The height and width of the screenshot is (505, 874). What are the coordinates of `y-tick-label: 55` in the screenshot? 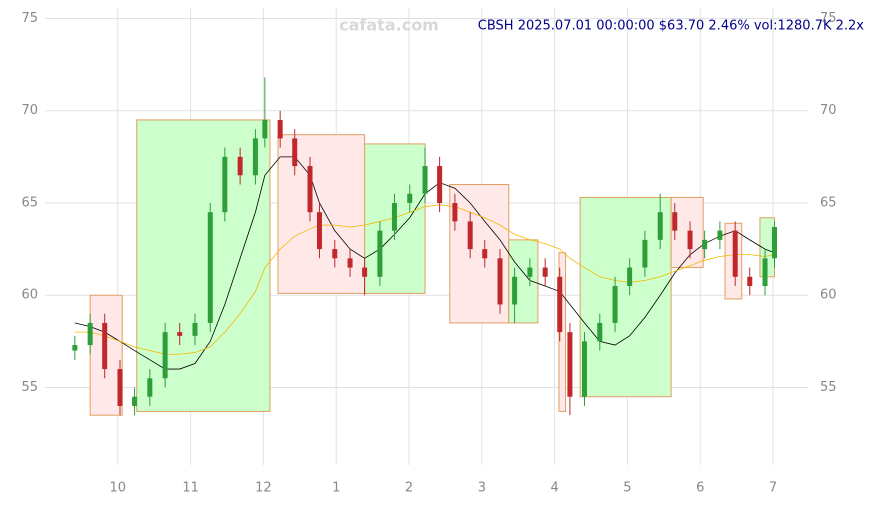 It's located at (29, 387).